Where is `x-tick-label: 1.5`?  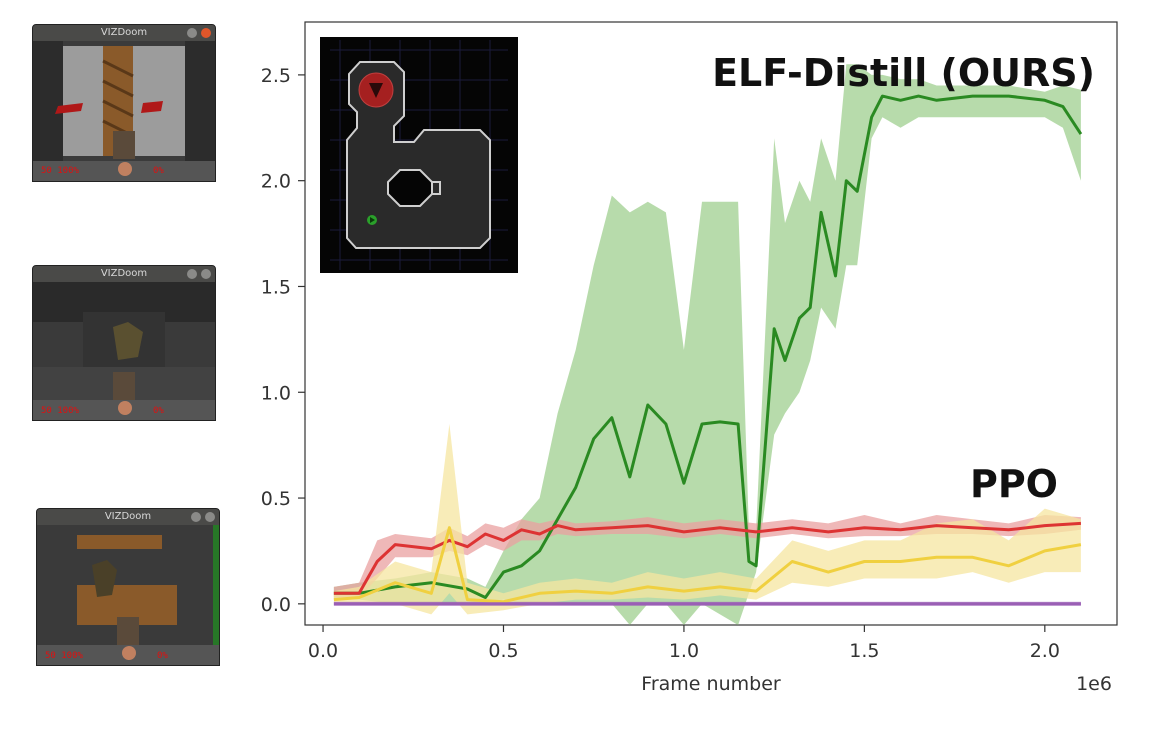 x-tick-label: 1.5 is located at coordinates (864, 651).